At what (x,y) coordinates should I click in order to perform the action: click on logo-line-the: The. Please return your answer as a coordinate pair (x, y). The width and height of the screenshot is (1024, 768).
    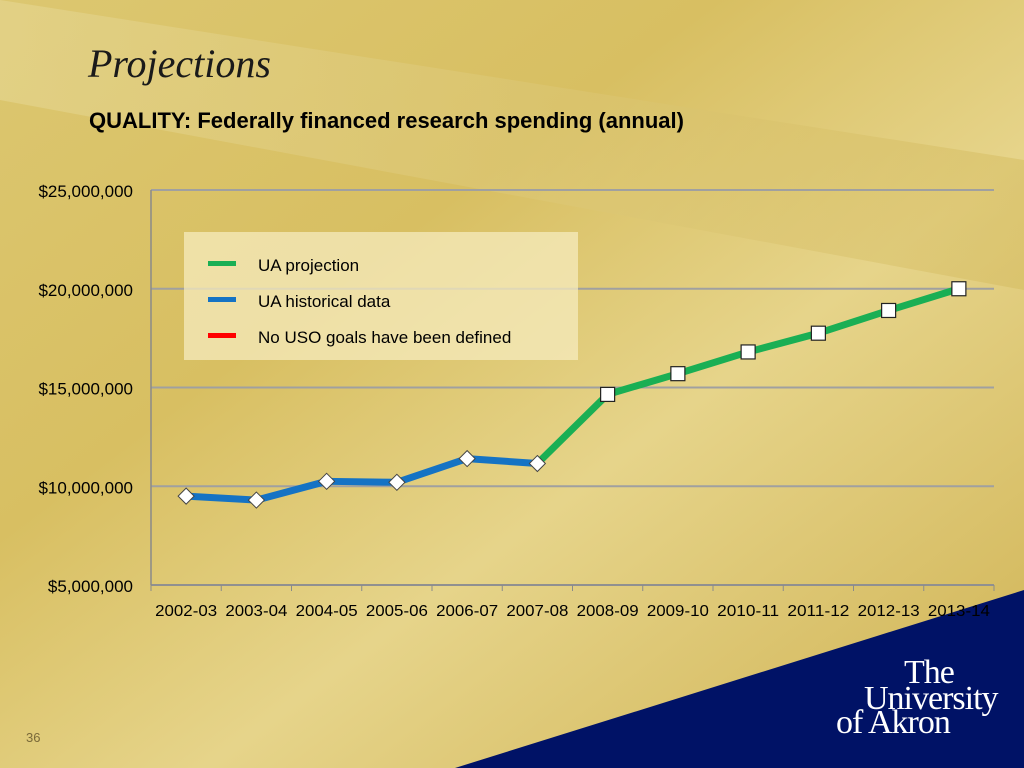
    Looking at the image, I should click on (929, 672).